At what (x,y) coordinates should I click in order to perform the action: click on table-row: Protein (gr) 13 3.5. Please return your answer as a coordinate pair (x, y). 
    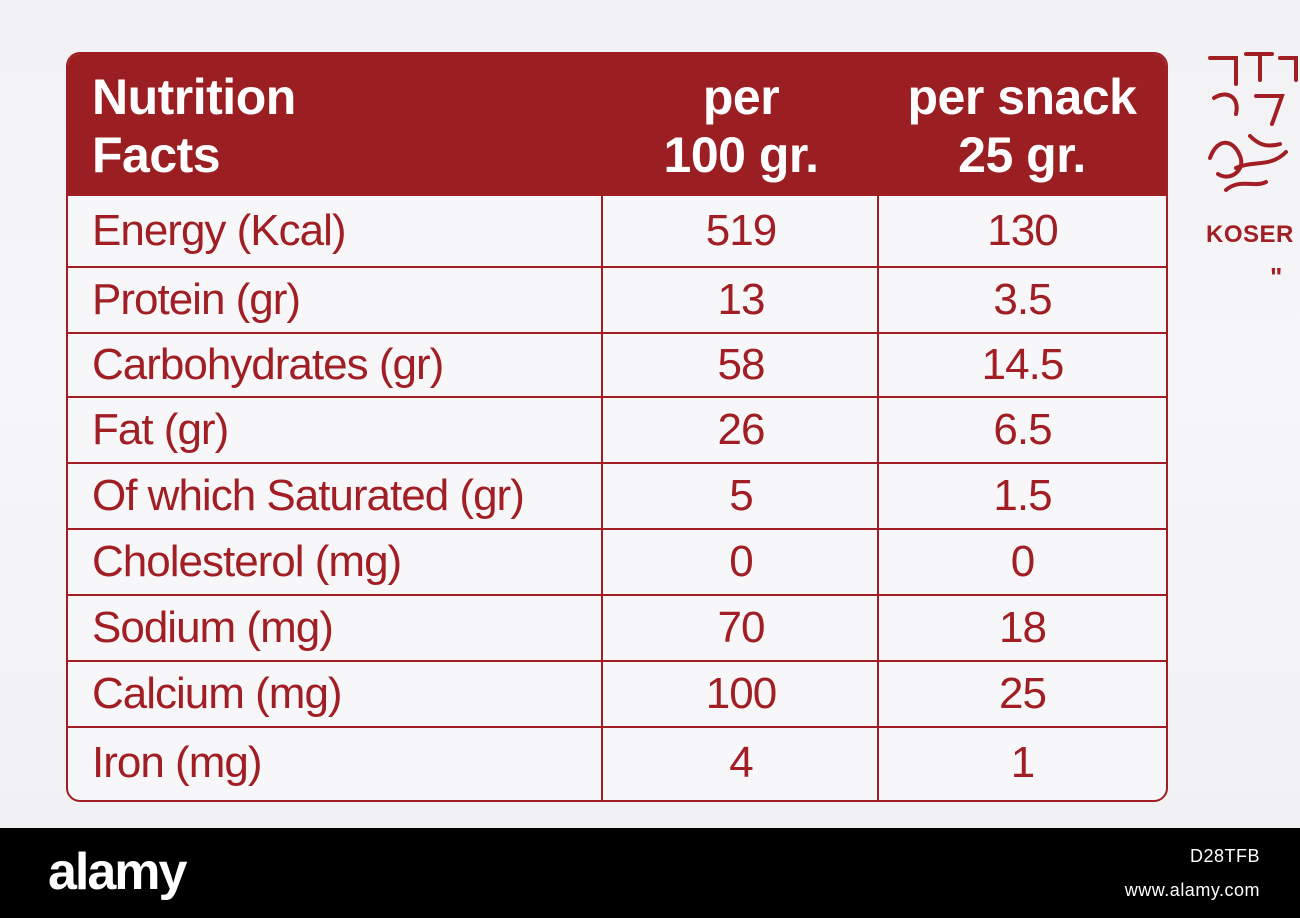
    Looking at the image, I should click on (617, 299).